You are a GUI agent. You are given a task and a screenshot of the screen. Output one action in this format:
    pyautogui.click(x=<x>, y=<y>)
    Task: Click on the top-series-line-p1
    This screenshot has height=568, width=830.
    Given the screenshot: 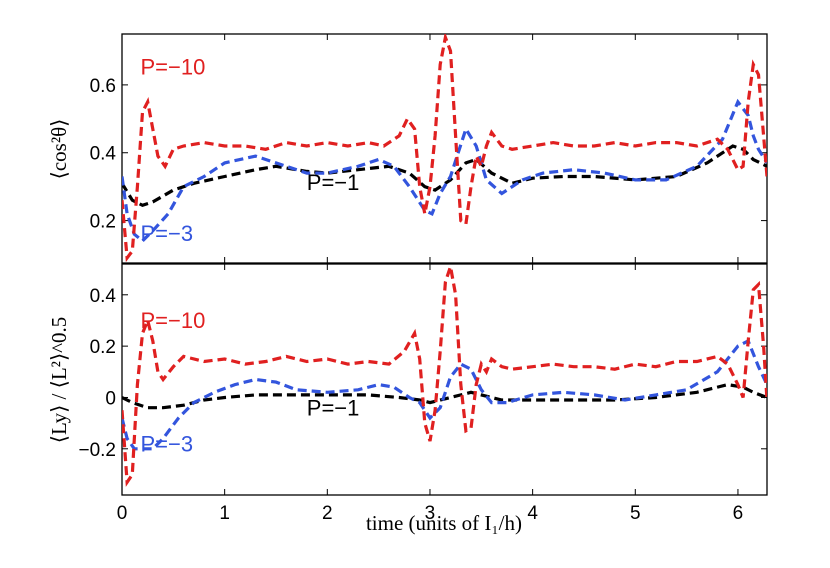 What is the action you would take?
    pyautogui.click(x=444, y=176)
    